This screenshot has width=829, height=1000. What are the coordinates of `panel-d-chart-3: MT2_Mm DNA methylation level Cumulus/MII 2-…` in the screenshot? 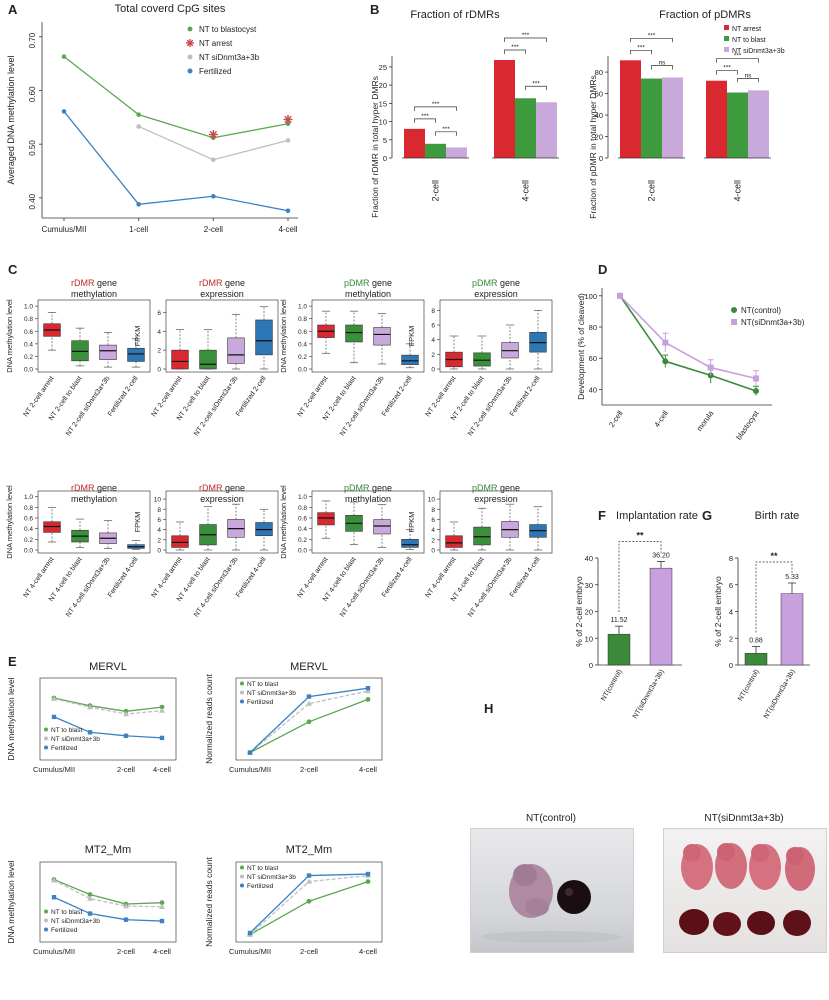 It's located at (91, 900).